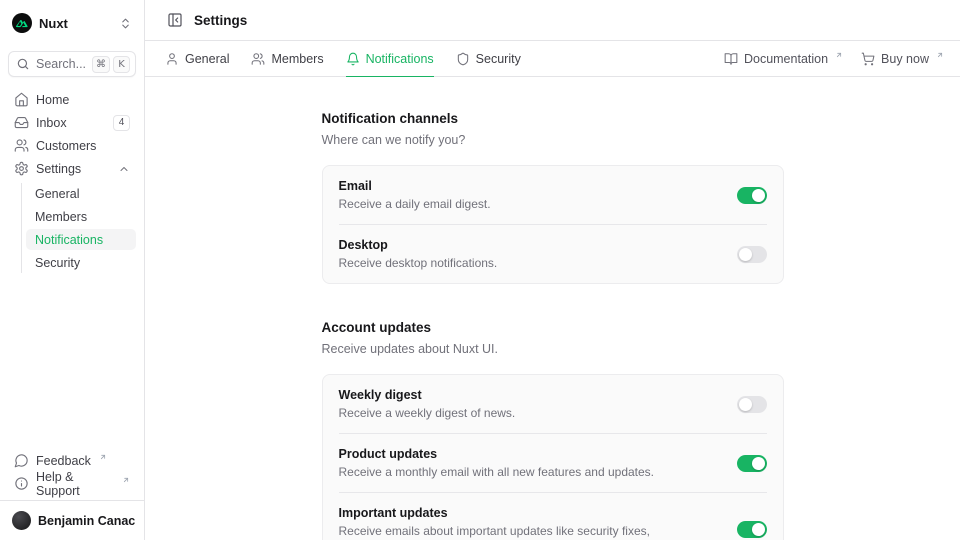 This screenshot has width=960, height=540. What do you see at coordinates (355, 186) in the screenshot?
I see `setting-label: Email` at bounding box center [355, 186].